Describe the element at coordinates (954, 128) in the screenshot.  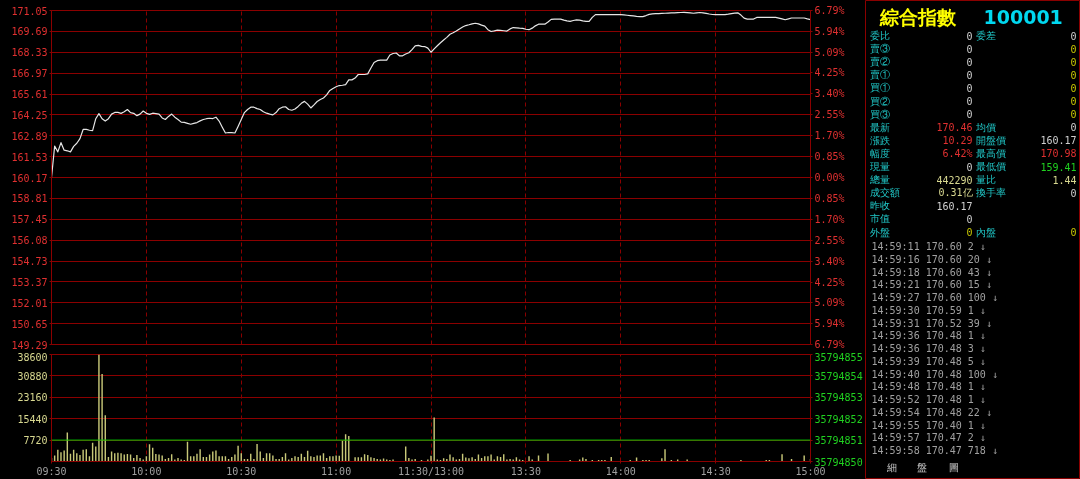
I see `text: 170.46` at that location.